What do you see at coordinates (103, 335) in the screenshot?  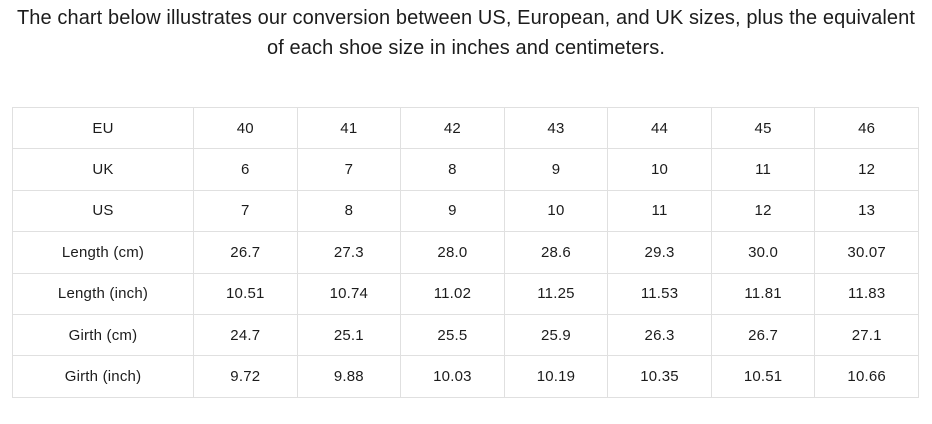 I see `row-header: Girth (cm)` at bounding box center [103, 335].